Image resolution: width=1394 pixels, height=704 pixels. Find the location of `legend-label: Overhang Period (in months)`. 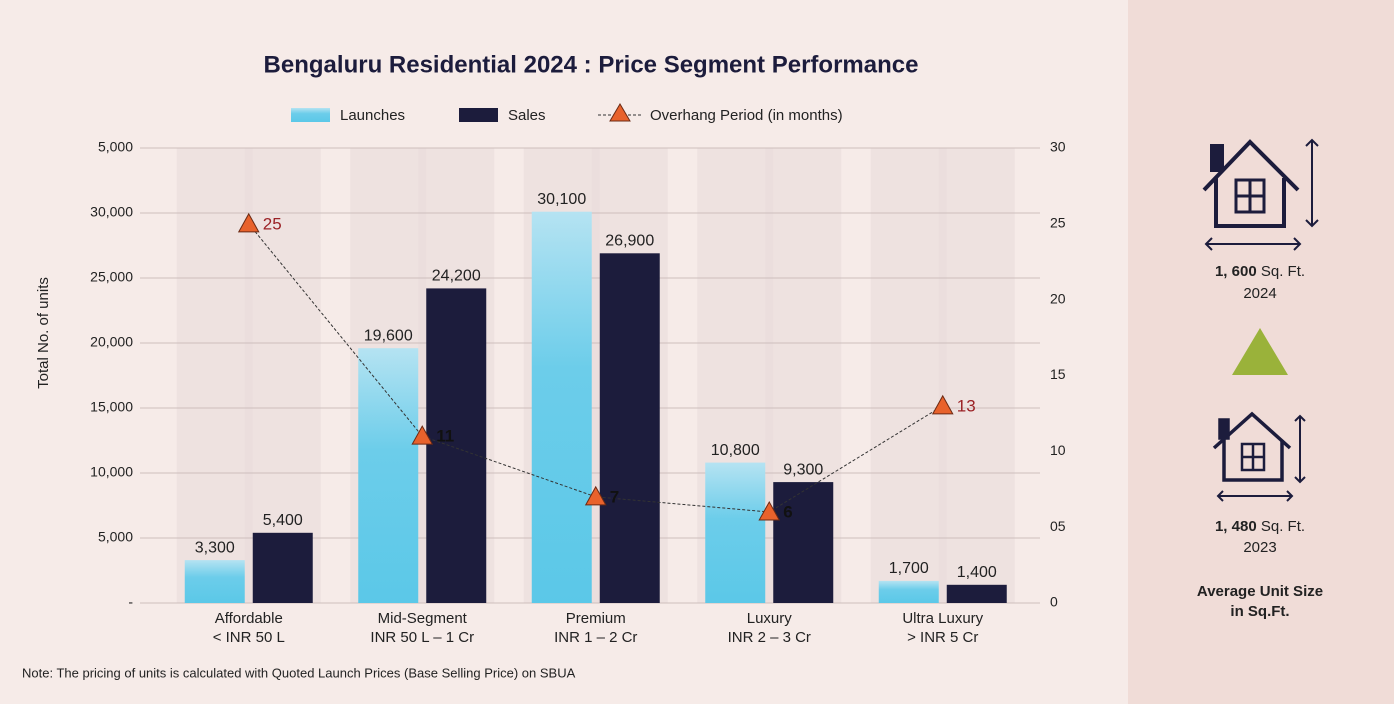

legend-label: Overhang Period (in months) is located at coordinates (746, 115).